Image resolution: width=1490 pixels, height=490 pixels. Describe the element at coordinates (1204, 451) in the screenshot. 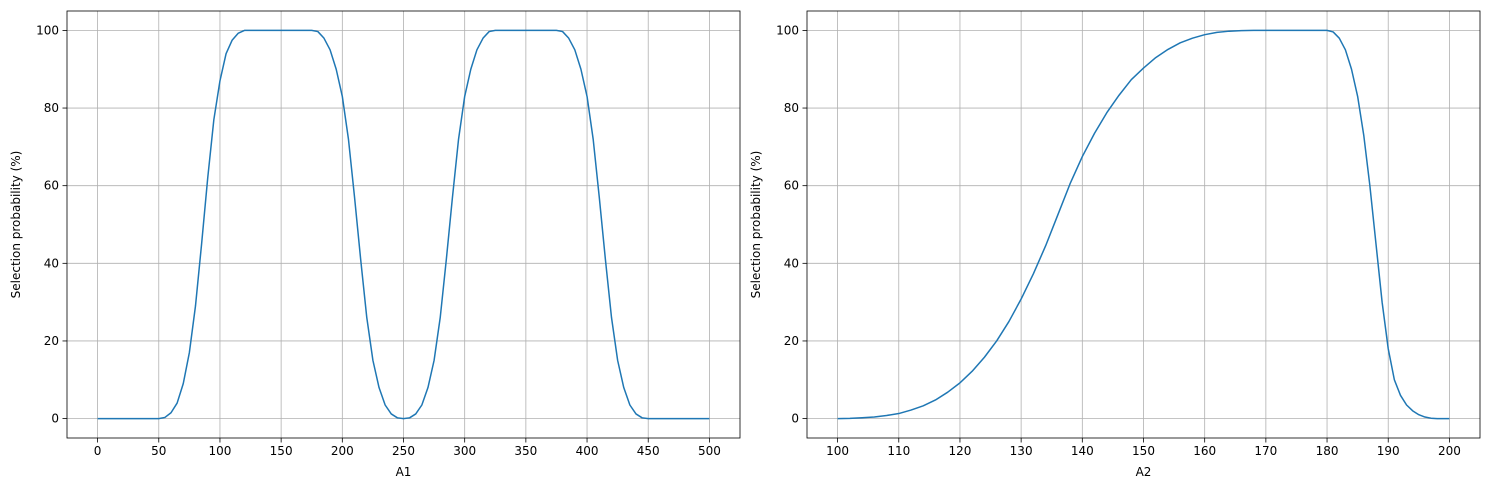

I see `x-tick-label: 160` at that location.